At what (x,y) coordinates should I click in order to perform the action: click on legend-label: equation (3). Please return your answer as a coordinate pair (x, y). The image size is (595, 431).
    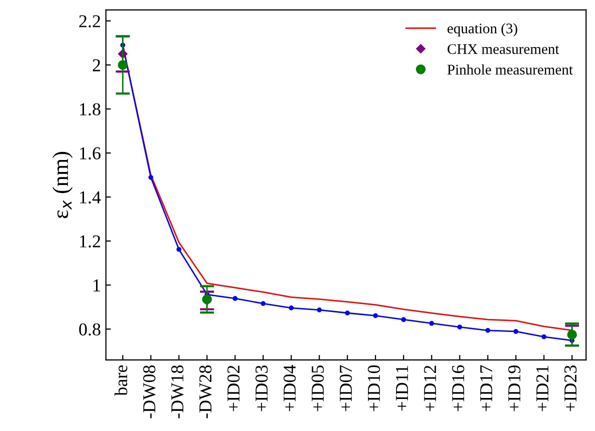
    Looking at the image, I should click on (483, 29).